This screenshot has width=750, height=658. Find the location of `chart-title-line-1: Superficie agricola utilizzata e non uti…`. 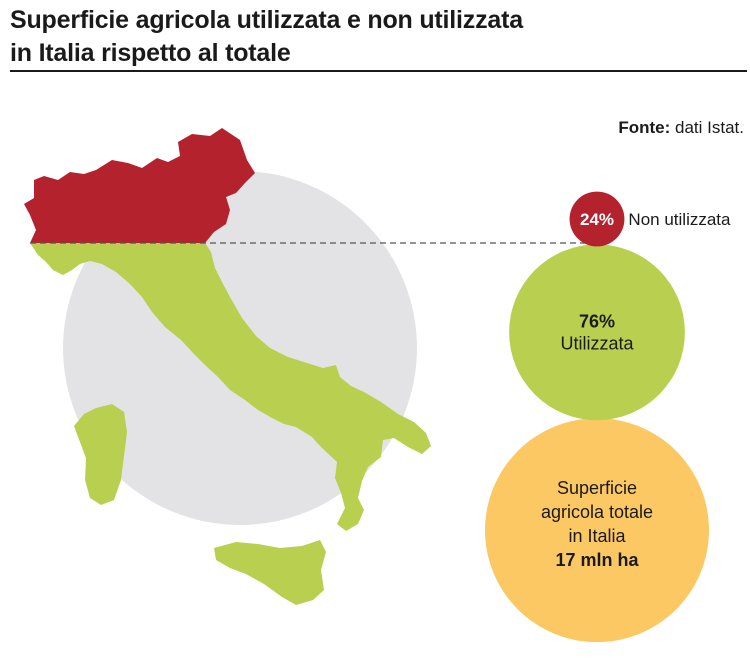

chart-title-line-1: Superficie agricola utilizzata e non uti… is located at coordinates (266, 20).